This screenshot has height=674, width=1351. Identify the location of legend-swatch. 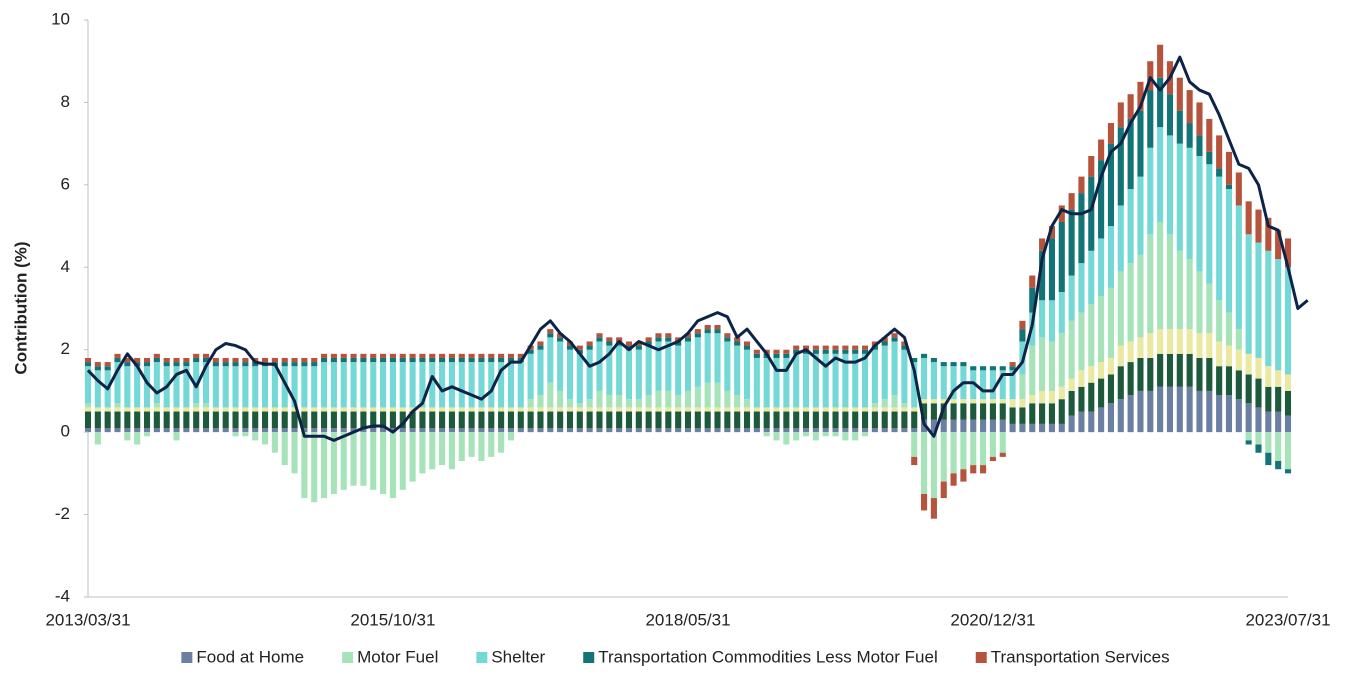
(348, 657).